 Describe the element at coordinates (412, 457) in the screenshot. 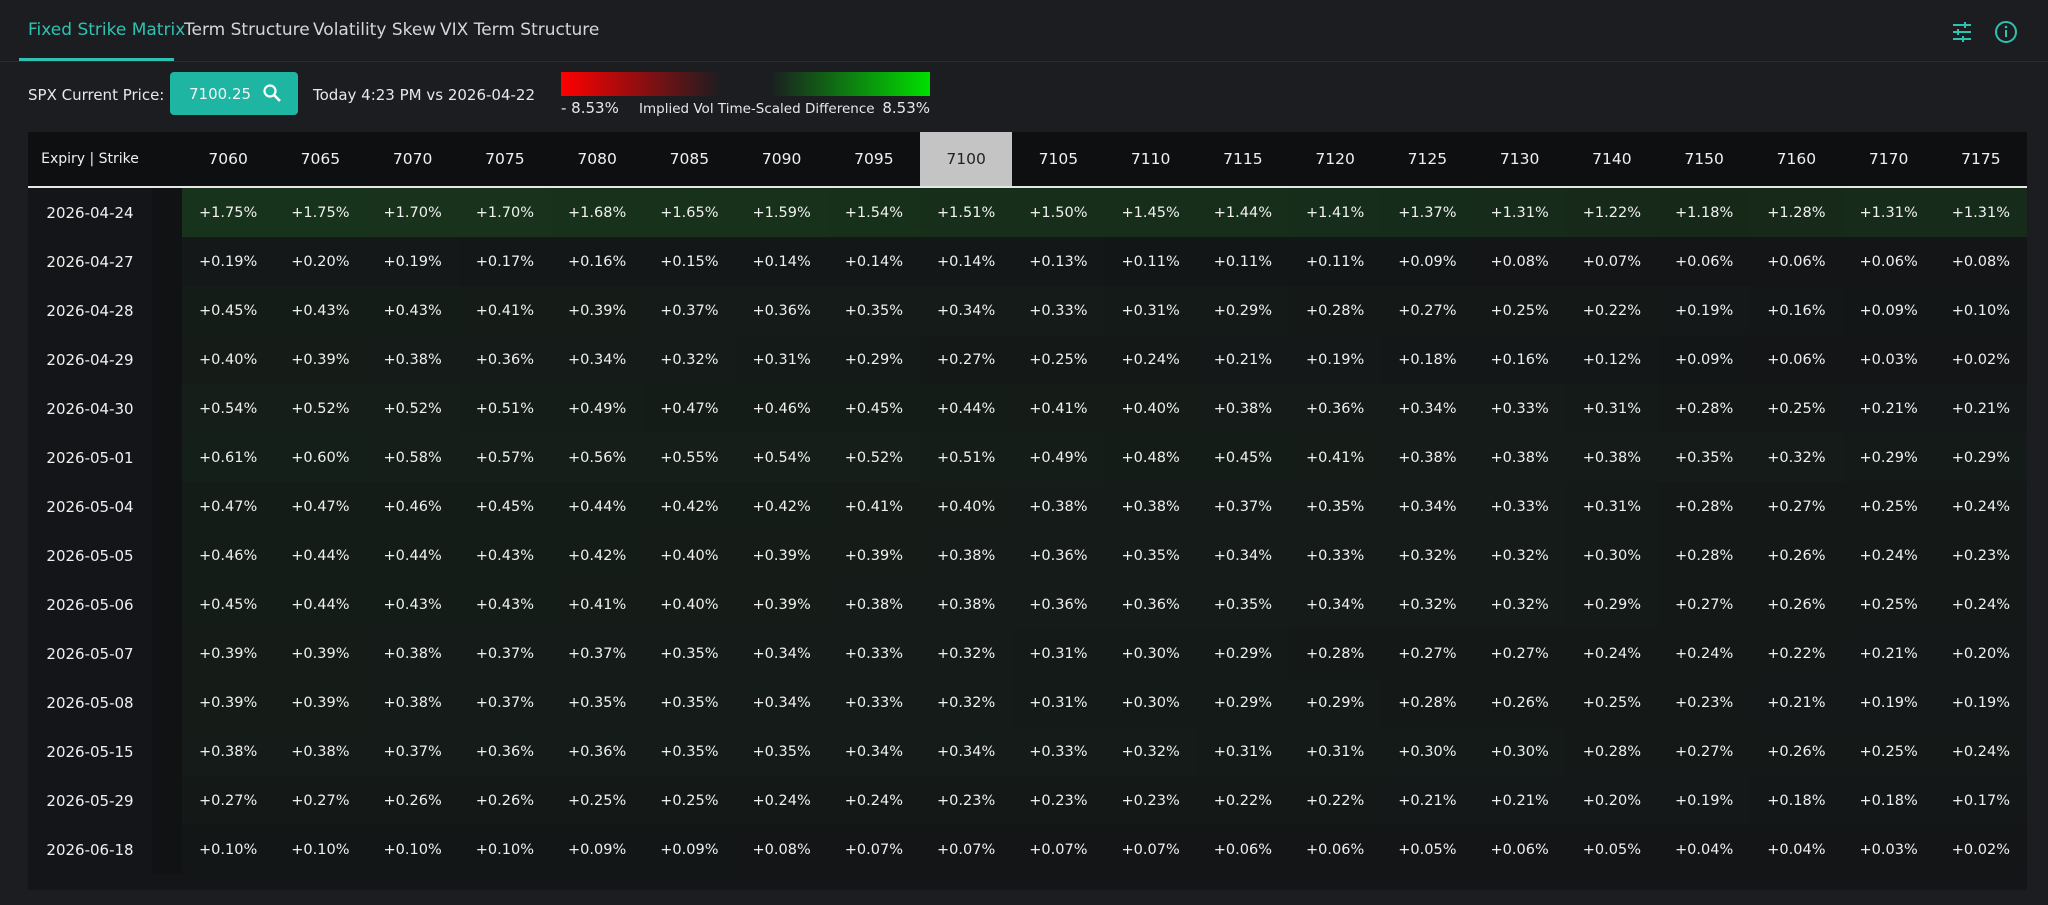

I see `matrix-cell: +0.58%` at that location.